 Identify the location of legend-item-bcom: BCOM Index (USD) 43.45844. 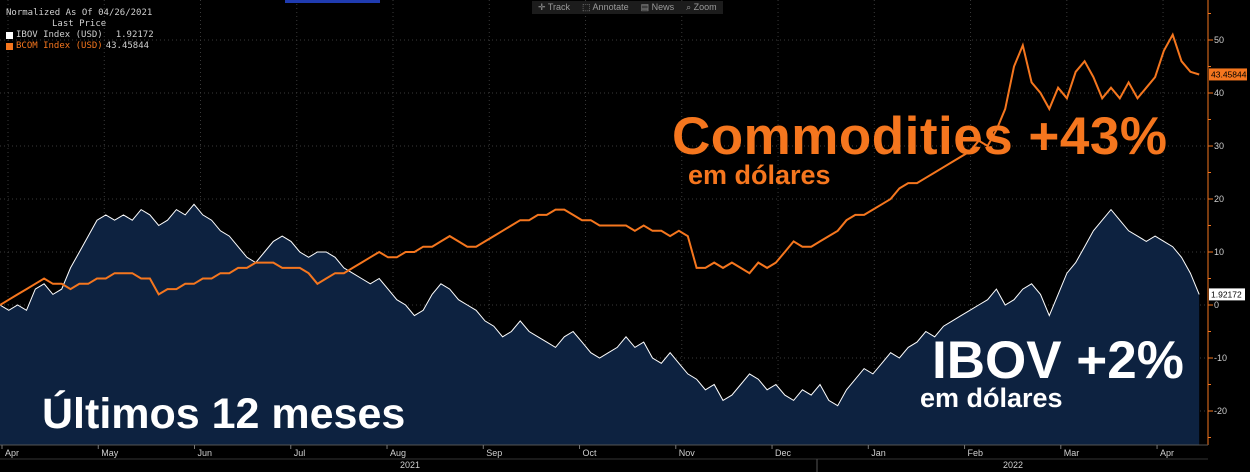
(80, 46).